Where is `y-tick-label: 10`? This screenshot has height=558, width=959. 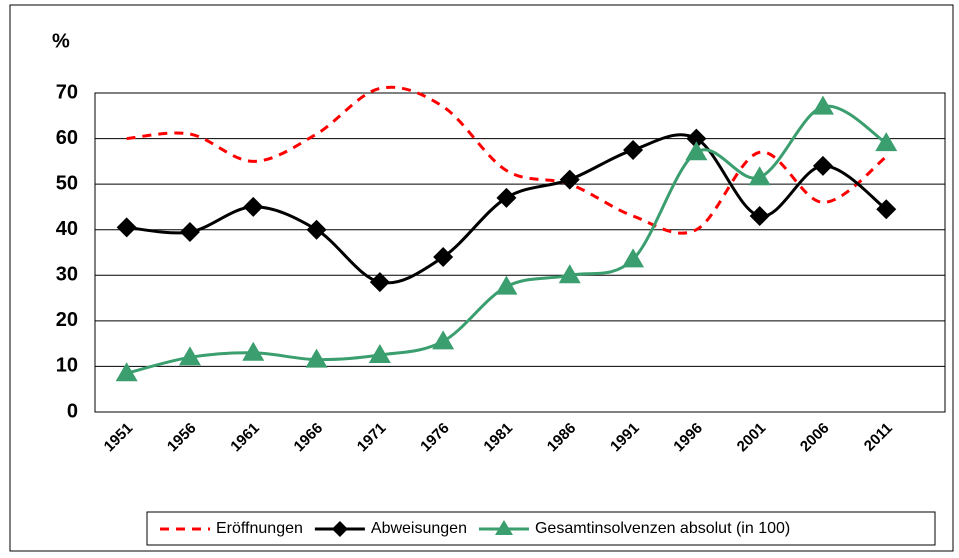
y-tick-label: 10 is located at coordinates (67, 366).